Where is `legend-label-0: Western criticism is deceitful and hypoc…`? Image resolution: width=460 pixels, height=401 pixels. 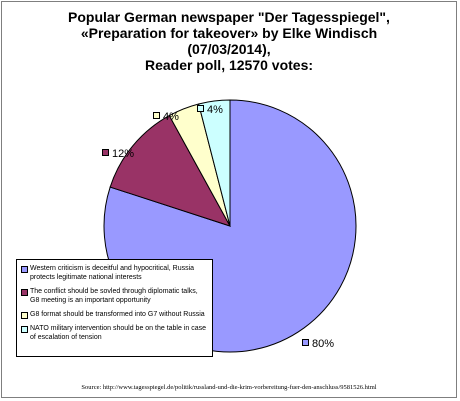 legend-label-0: Western criticism is deceitful and hypoc… is located at coordinates (112, 273).